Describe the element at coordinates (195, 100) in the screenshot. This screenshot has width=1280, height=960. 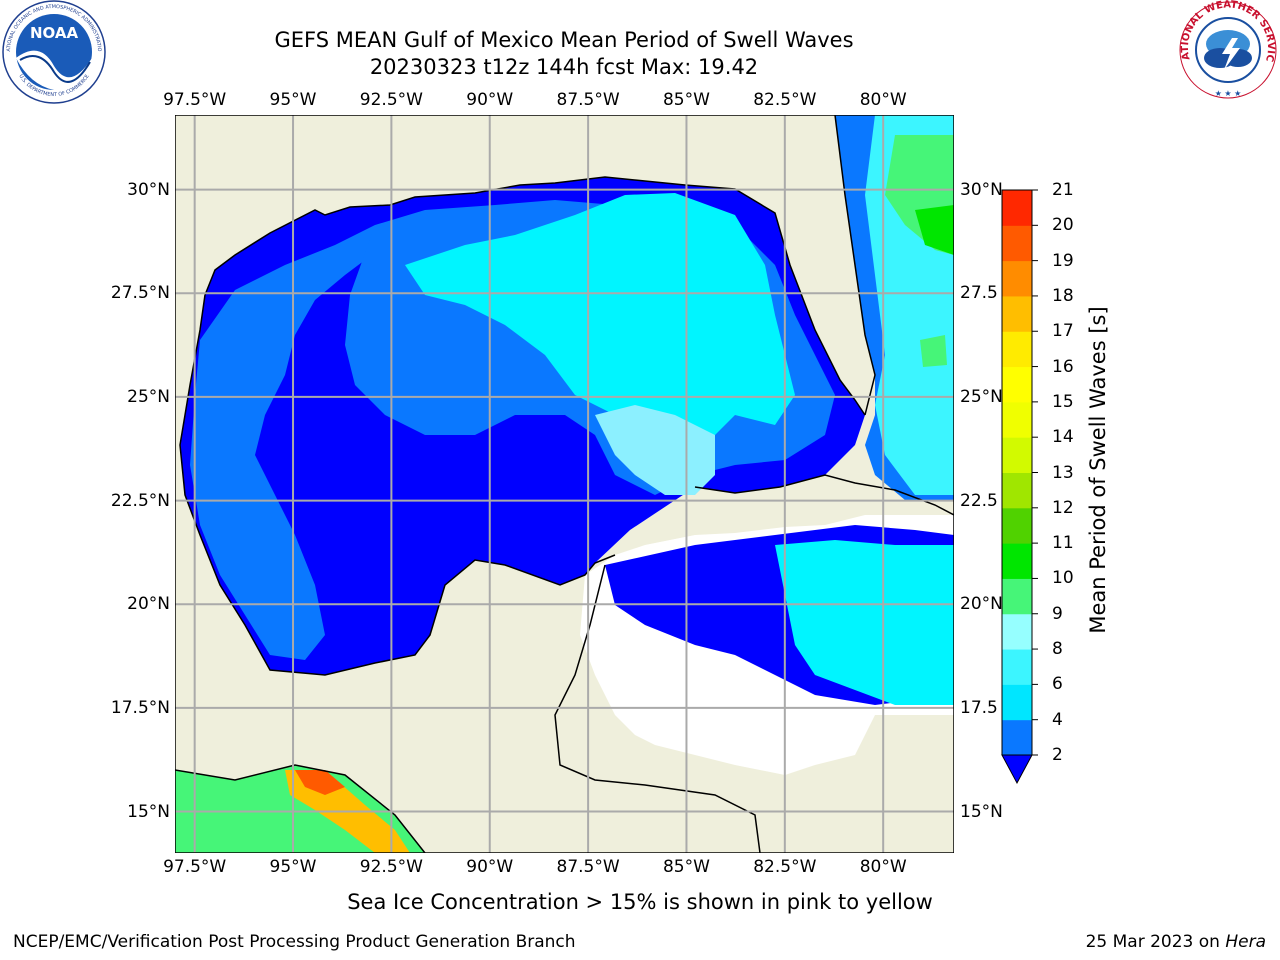
I see `lon-tick-top: 97.5°W` at that location.